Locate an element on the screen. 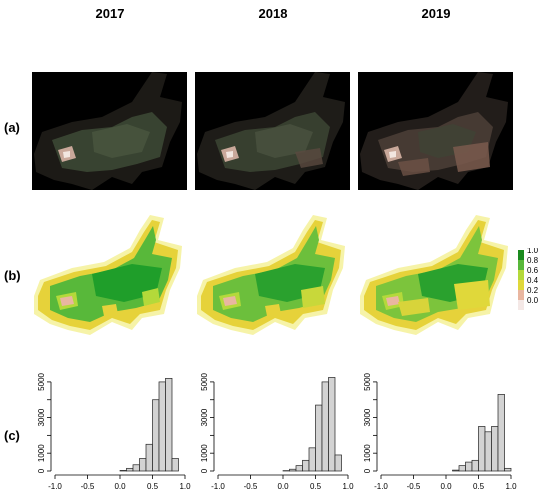 The height and width of the screenshot is (500, 550). year-header-2017: 2017 is located at coordinates (110, 13).